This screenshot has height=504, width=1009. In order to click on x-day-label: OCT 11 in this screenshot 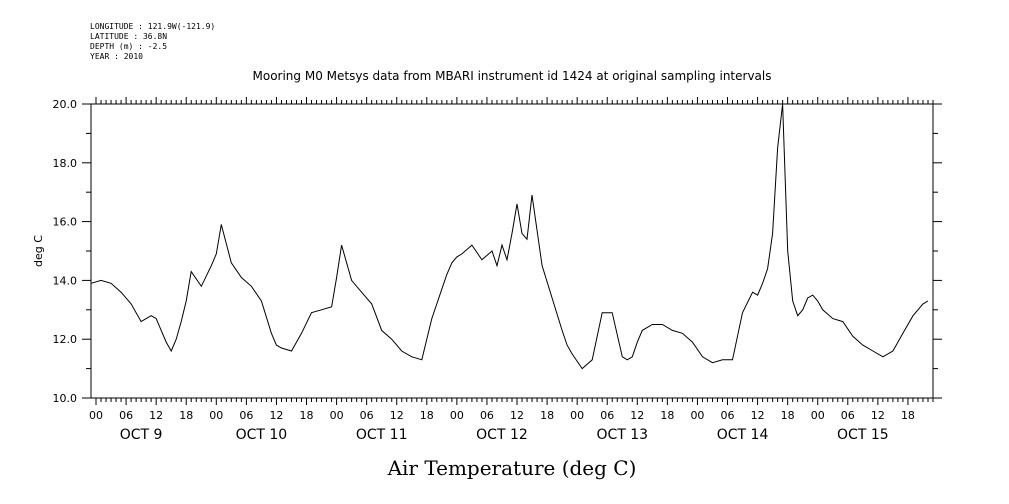, I will do `click(382, 435)`.